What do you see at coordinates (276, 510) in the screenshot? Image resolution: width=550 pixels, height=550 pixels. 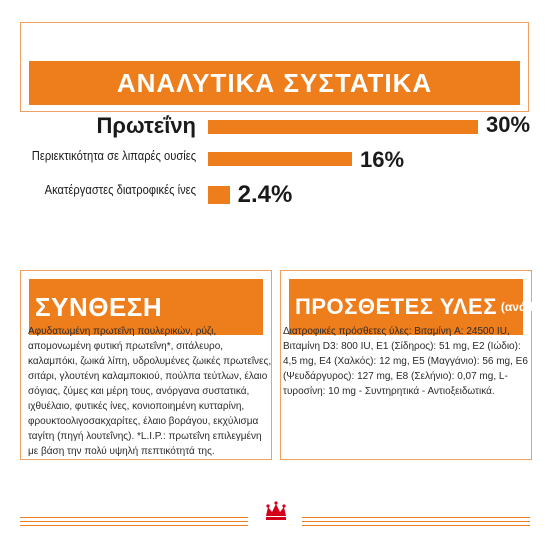 I see `royal-canin-crown-icon` at bounding box center [276, 510].